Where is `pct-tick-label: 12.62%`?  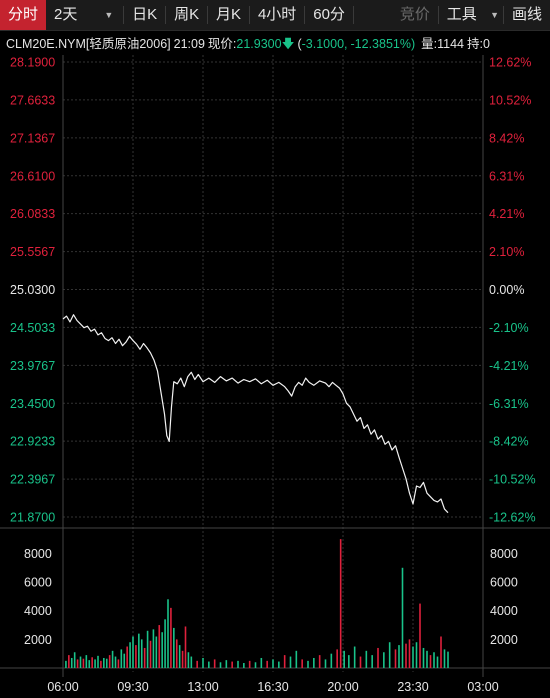
pct-tick-label: 12.62% is located at coordinates (510, 63).